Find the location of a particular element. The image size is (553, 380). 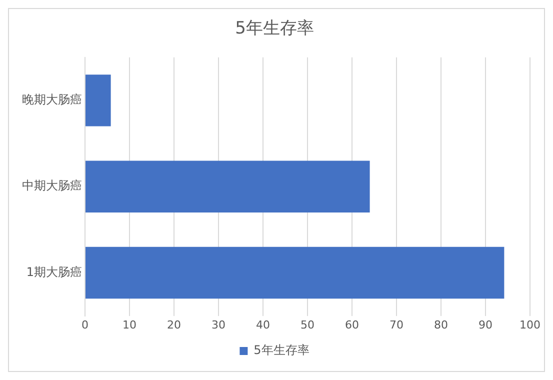

x-tick-label: 70 is located at coordinates (397, 325).